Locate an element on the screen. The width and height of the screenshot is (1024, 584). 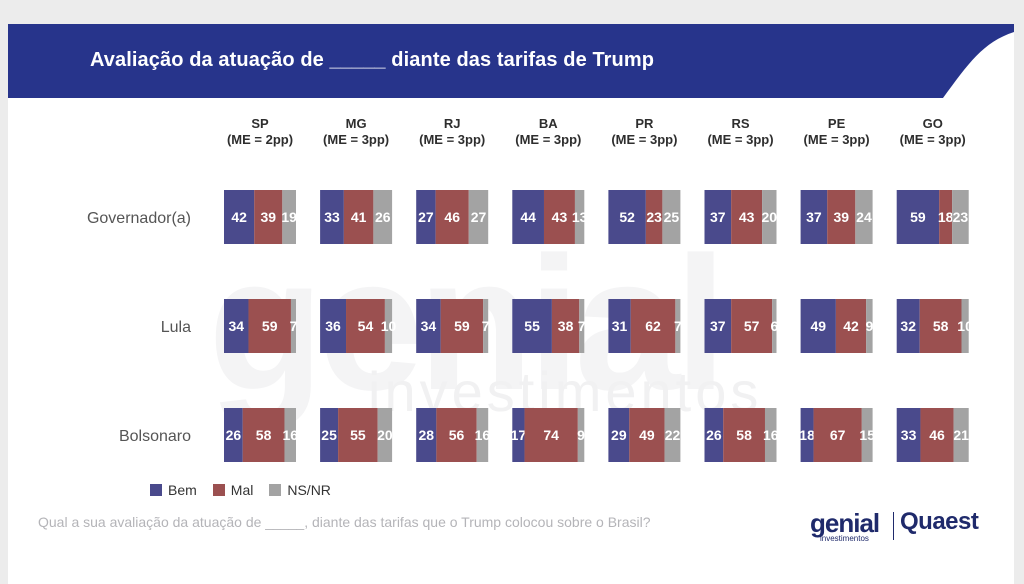
bar-lula-rj-mal-label: 59 is located at coordinates (462, 326).